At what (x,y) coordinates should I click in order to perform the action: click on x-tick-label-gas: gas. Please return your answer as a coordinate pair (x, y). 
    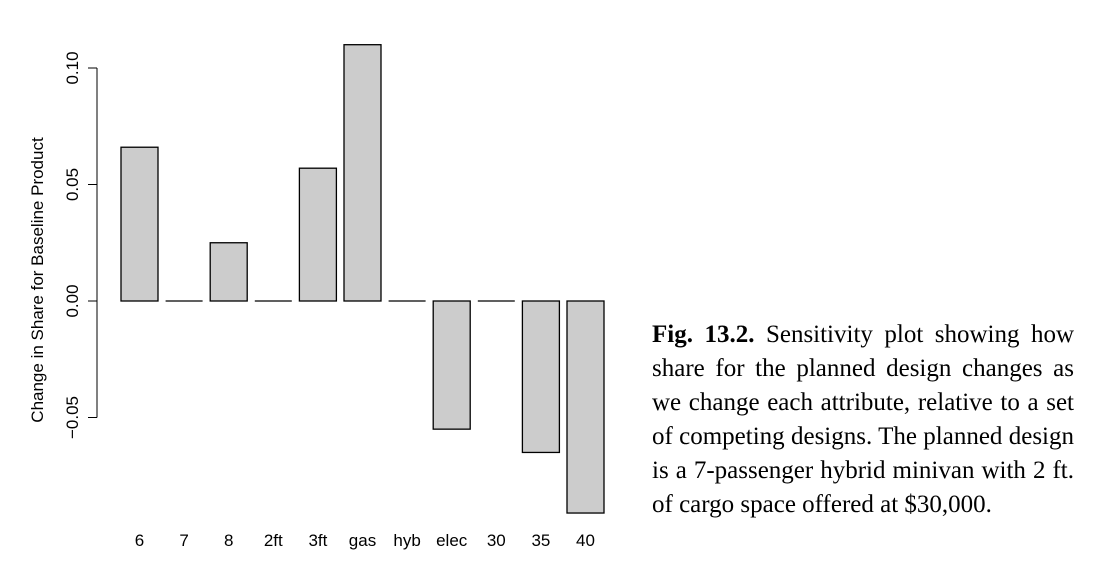
    Looking at the image, I should click on (362, 540).